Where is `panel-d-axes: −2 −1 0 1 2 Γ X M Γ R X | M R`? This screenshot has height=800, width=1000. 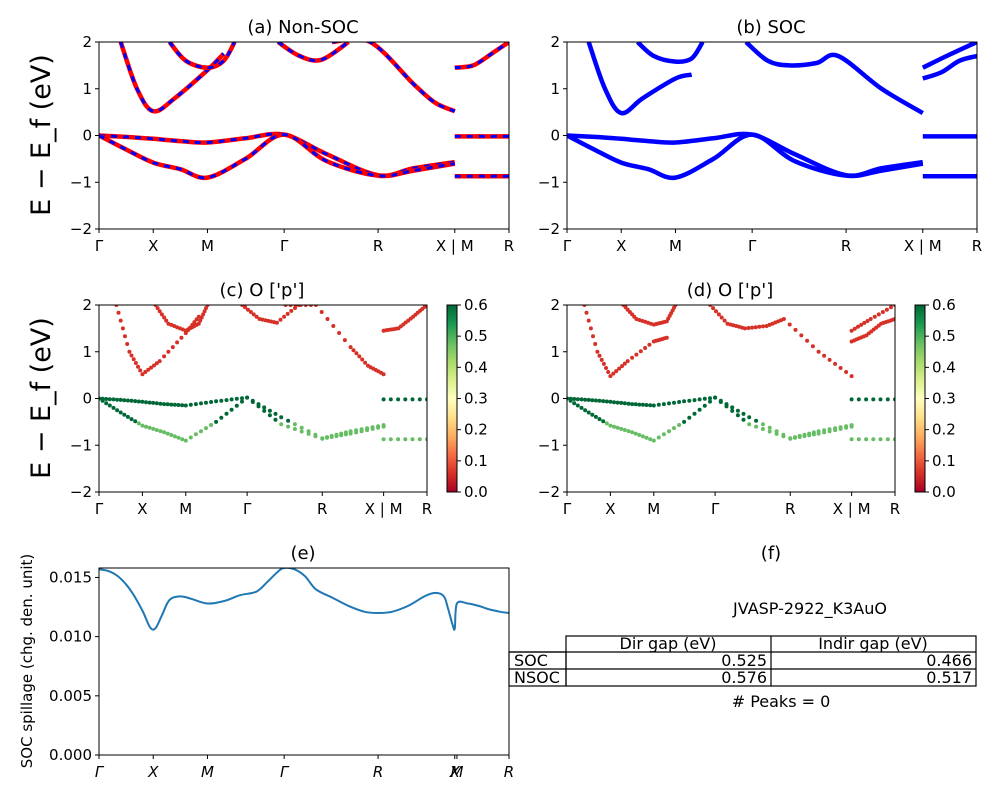 panel-d-axes: −2 −1 0 1 2 Γ X M Γ R X | M R is located at coordinates (719, 407).